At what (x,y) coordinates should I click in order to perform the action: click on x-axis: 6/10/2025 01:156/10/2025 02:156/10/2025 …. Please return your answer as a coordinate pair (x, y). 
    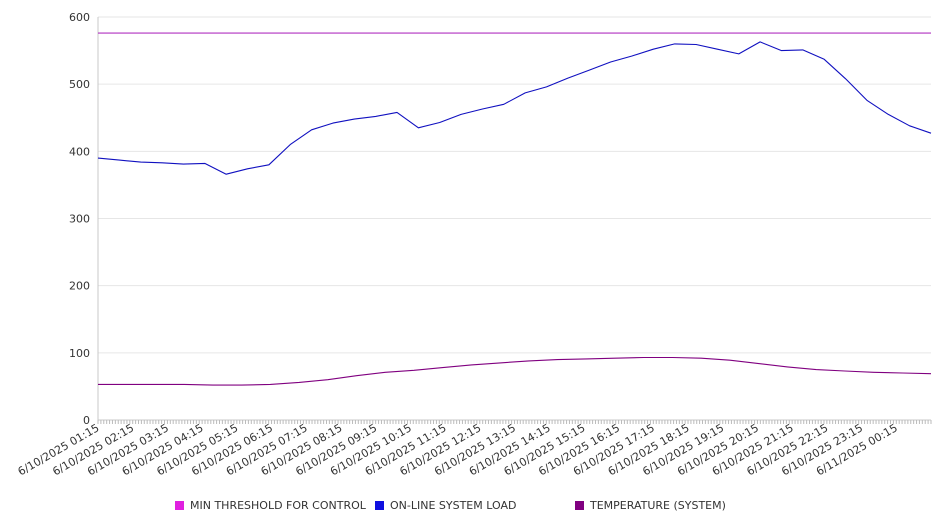
    Looking at the image, I should click on (474, 448).